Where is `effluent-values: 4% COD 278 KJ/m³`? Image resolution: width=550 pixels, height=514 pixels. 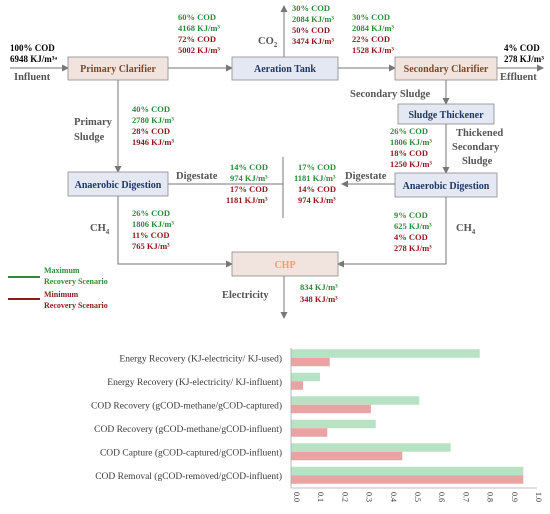
effluent-values: 4% COD 278 KJ/m³ is located at coordinates (524, 53).